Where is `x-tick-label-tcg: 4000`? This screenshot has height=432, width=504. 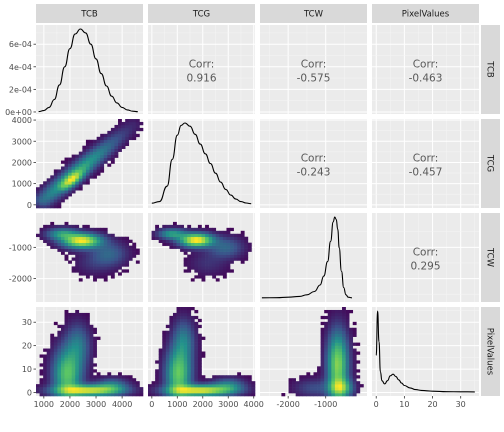 x-tick-label-tcg: 4000 is located at coordinates (254, 404).